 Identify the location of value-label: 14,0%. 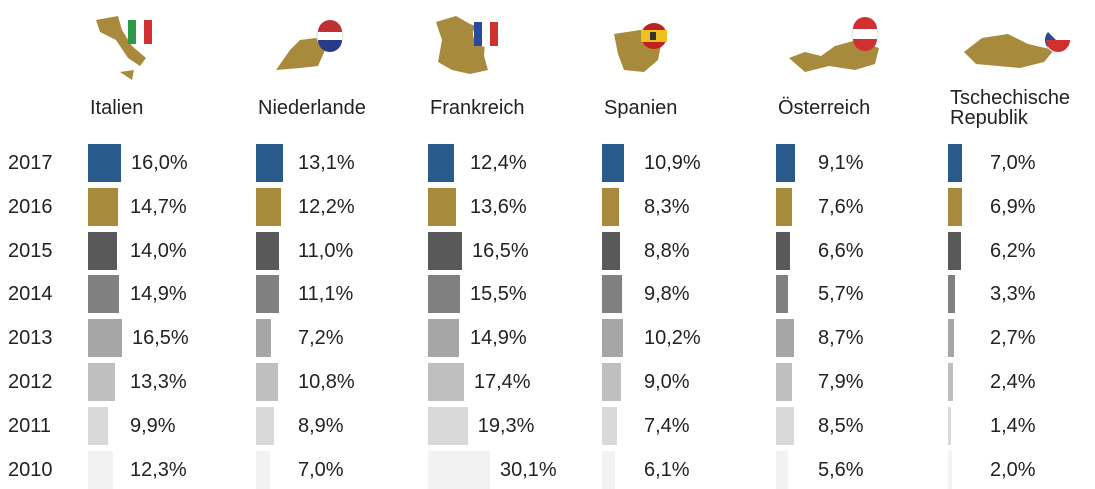
(158, 250).